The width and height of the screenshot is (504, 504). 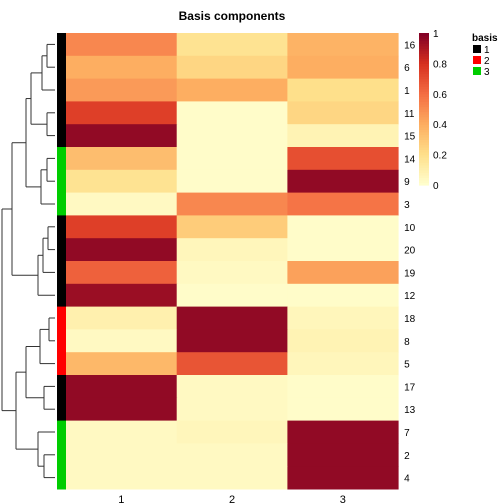 What do you see at coordinates (121, 499) in the screenshot?
I see `column-label: 1` at bounding box center [121, 499].